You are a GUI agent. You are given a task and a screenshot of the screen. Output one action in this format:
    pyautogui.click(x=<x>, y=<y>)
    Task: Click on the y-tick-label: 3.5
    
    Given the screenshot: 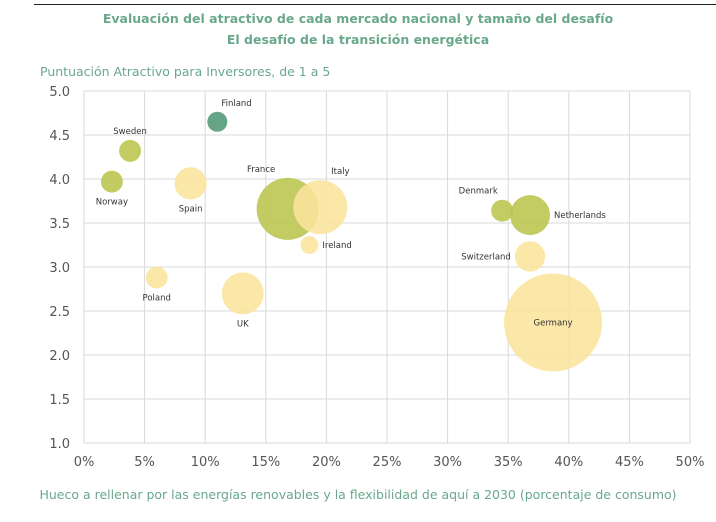 What is the action you would take?
    pyautogui.click(x=59, y=224)
    